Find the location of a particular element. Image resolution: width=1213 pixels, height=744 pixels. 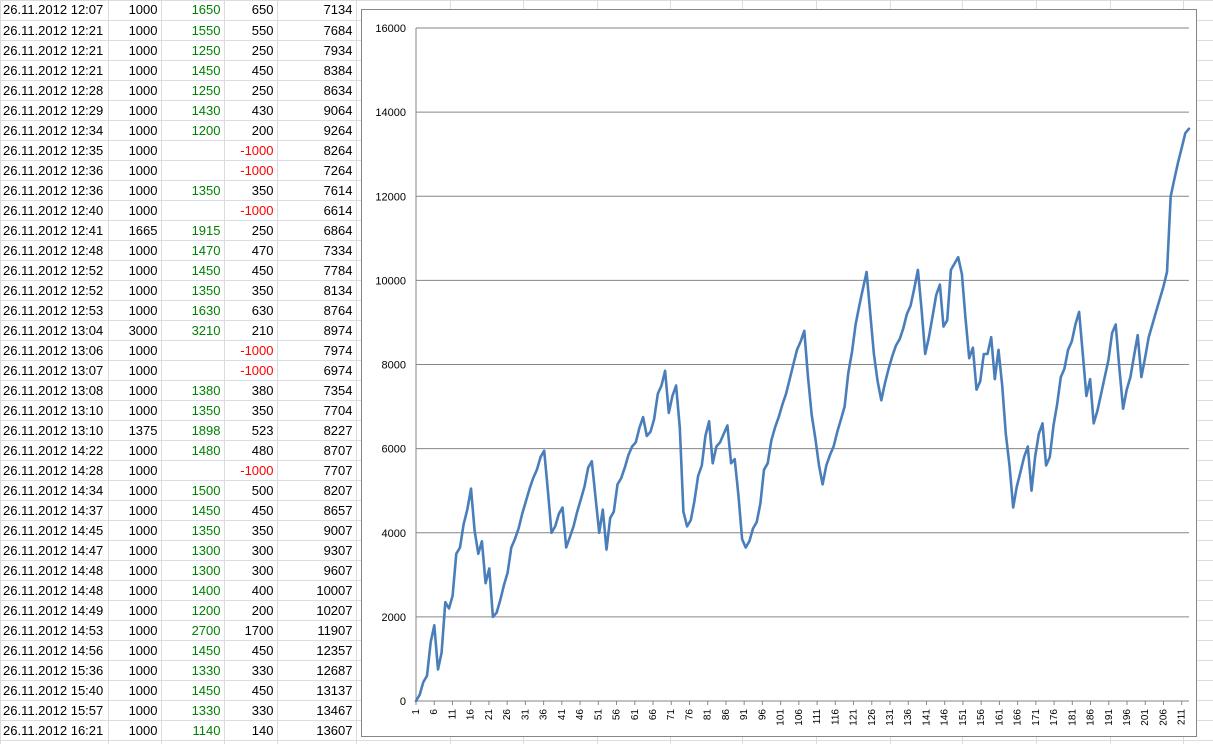

table-row: 26.11.2012 12:36 1000 1350 350 7614 is located at coordinates (178, 190).